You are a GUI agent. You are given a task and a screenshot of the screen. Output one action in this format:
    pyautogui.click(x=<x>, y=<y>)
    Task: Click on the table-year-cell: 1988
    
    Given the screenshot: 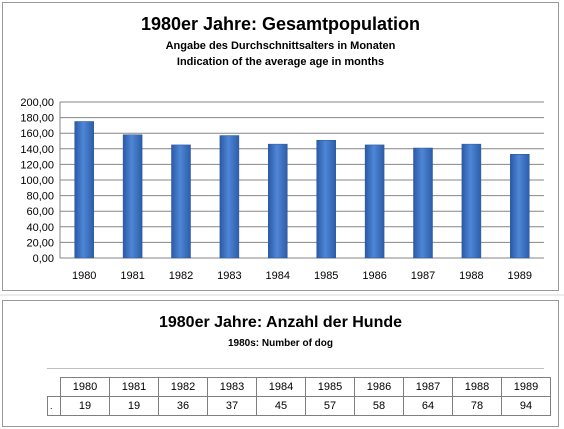 What is the action you would take?
    pyautogui.click(x=477, y=387)
    